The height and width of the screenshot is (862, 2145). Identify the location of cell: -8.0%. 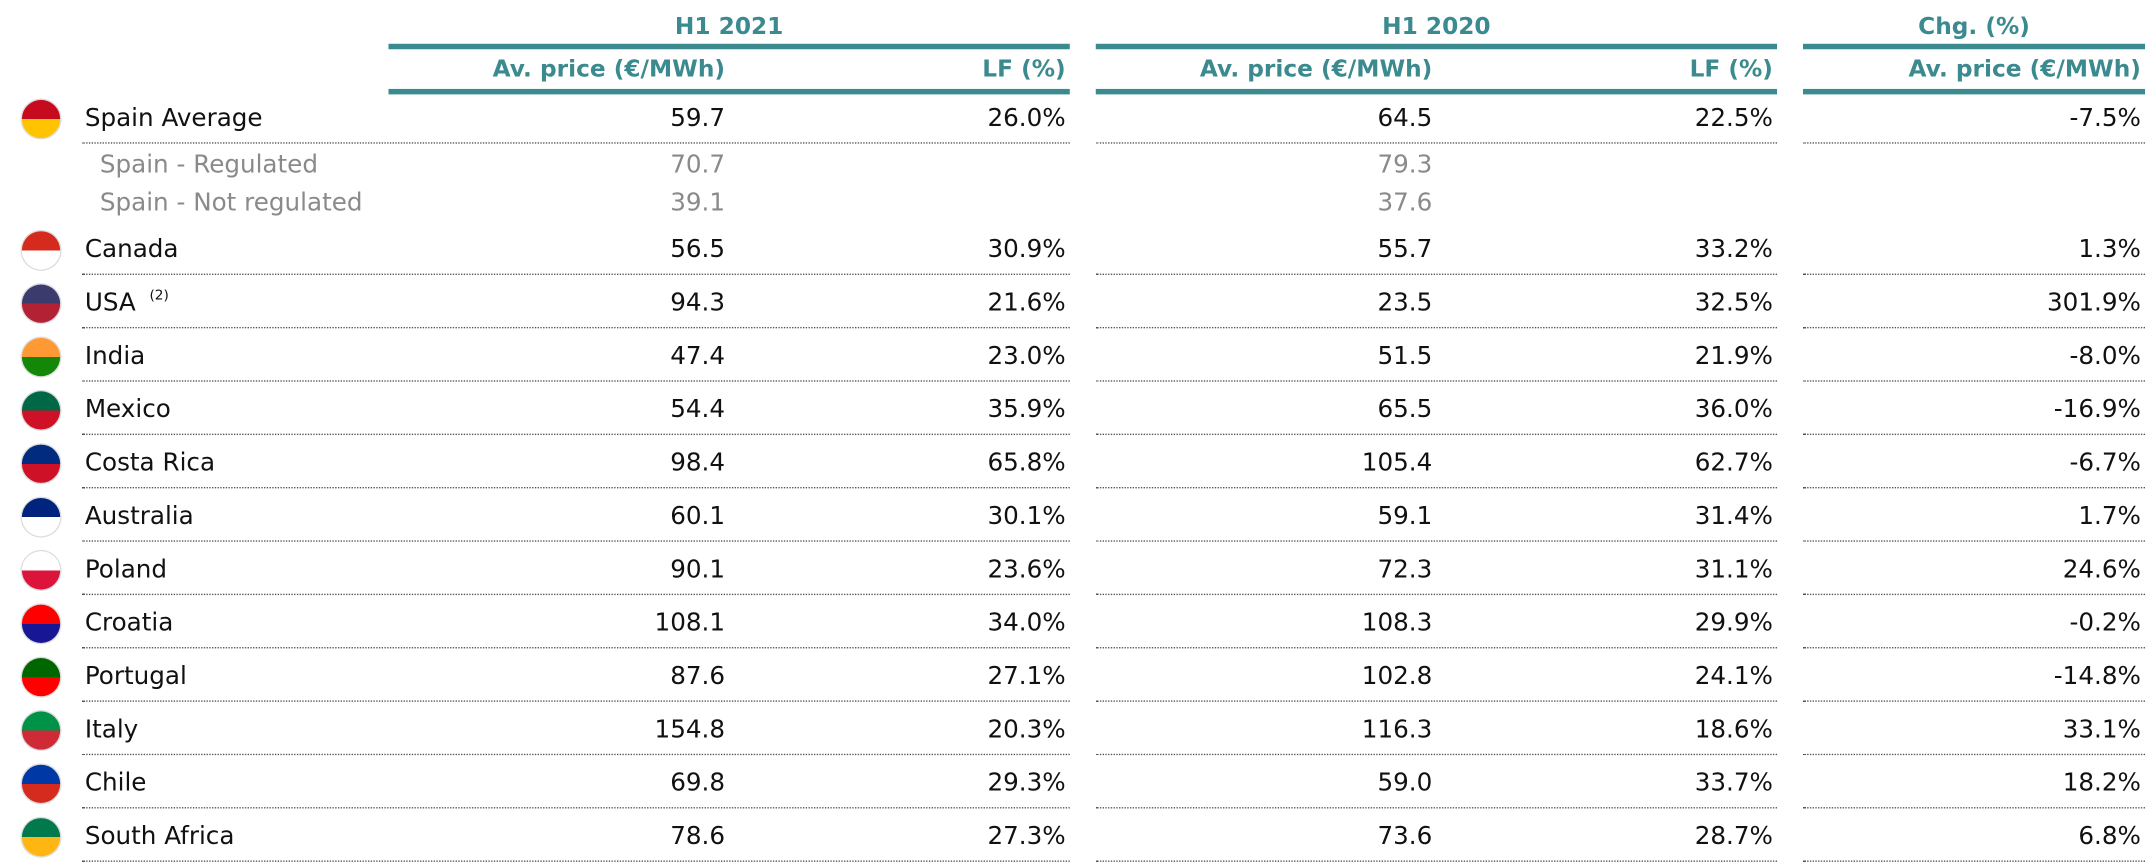
(2105, 356).